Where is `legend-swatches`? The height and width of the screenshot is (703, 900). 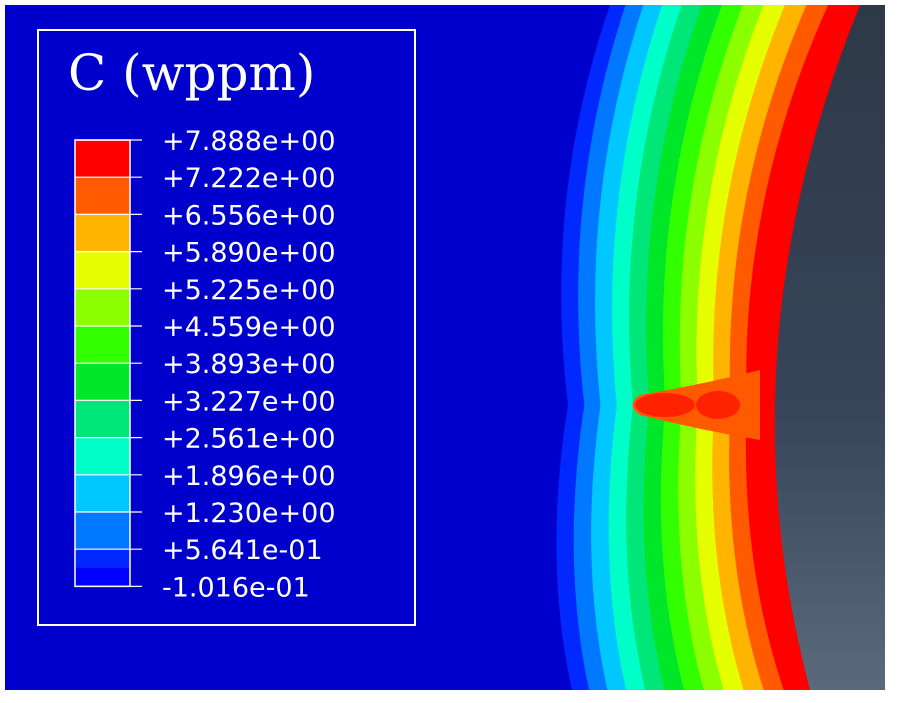
legend-swatches is located at coordinates (102, 363).